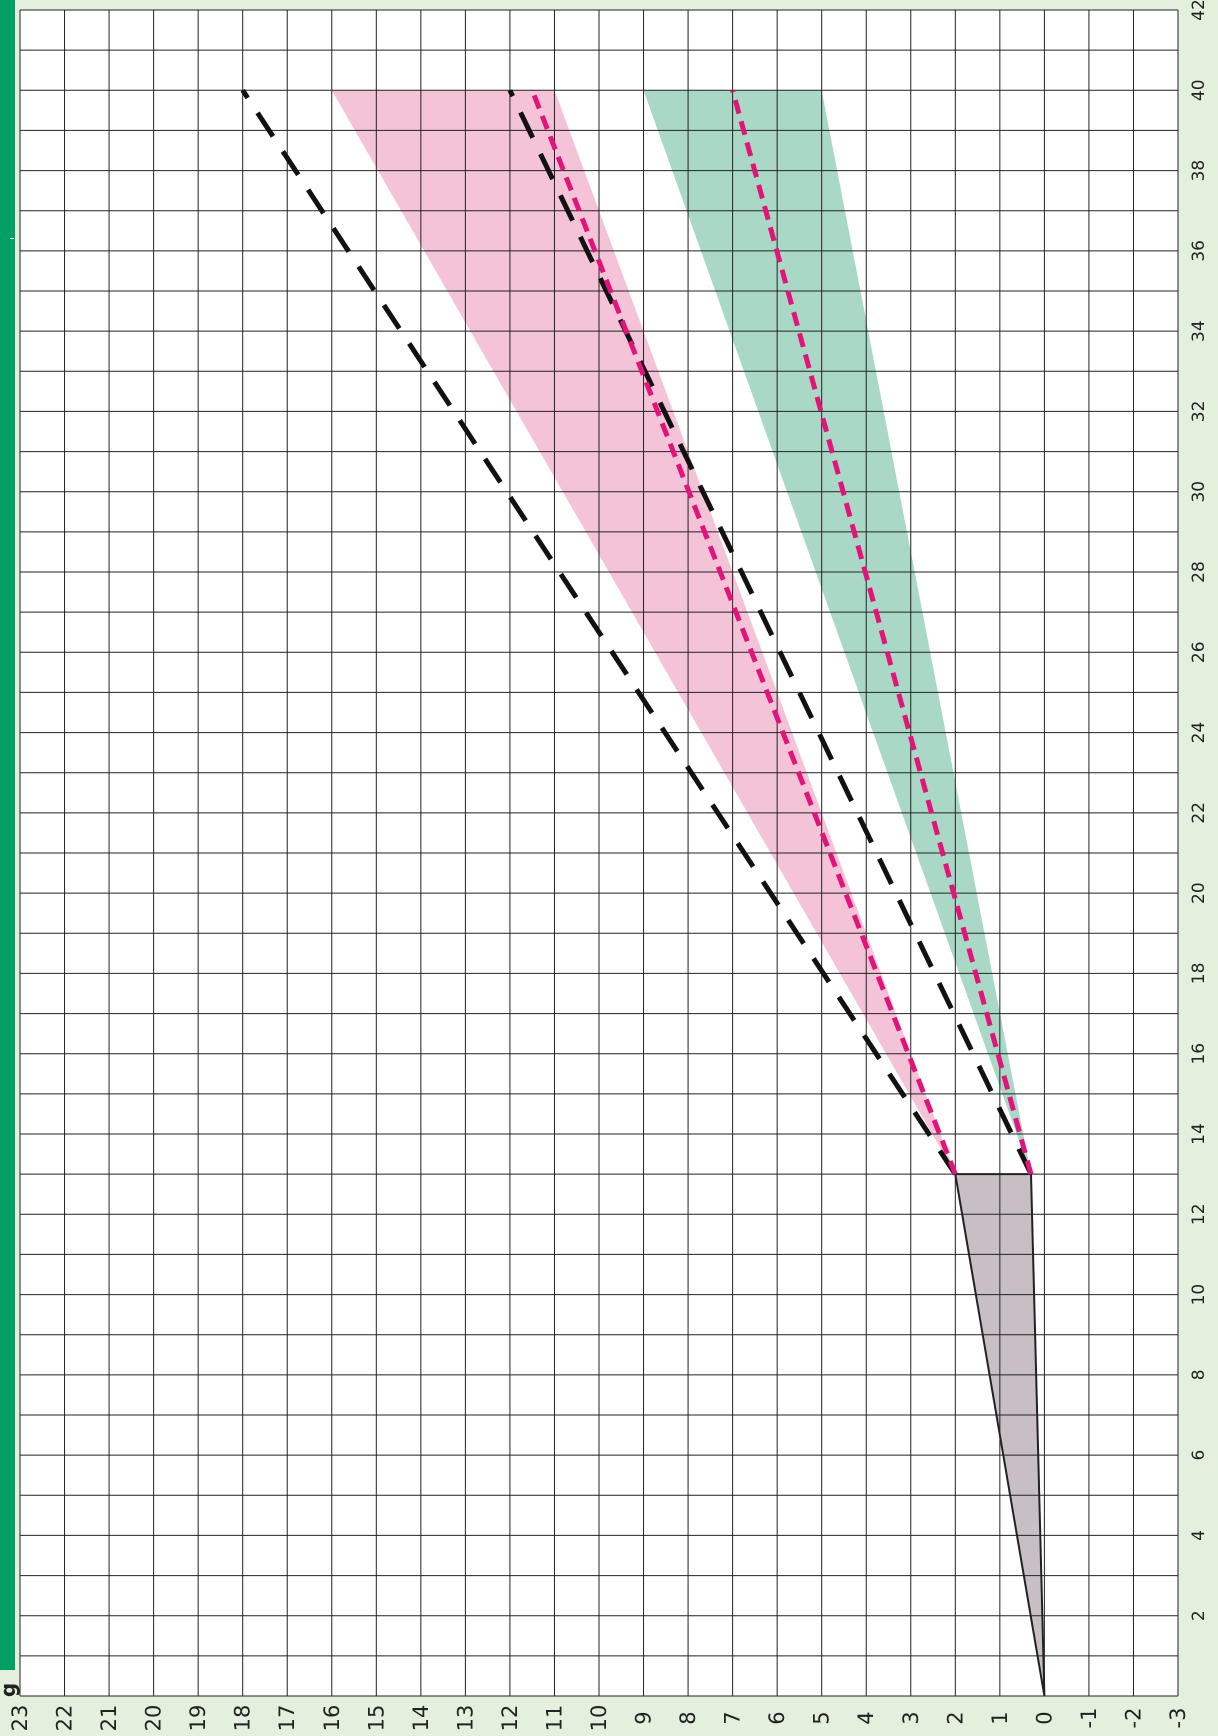 This screenshot has height=1736, width=1218. I want to click on y-tick-label: 6, so click(777, 1717).